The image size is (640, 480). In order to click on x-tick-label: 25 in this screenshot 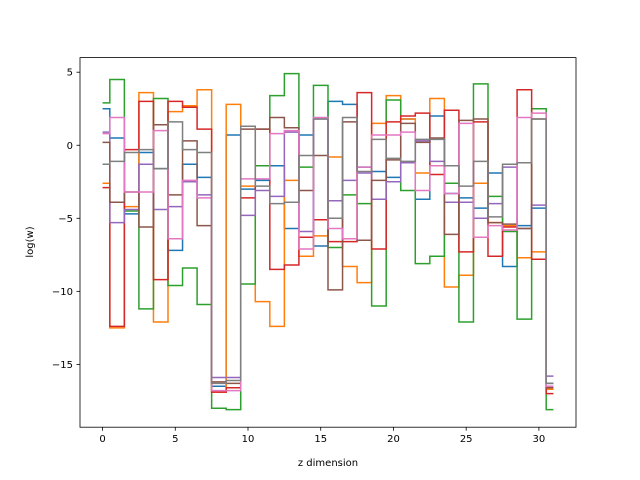, I will do `click(466, 439)`.